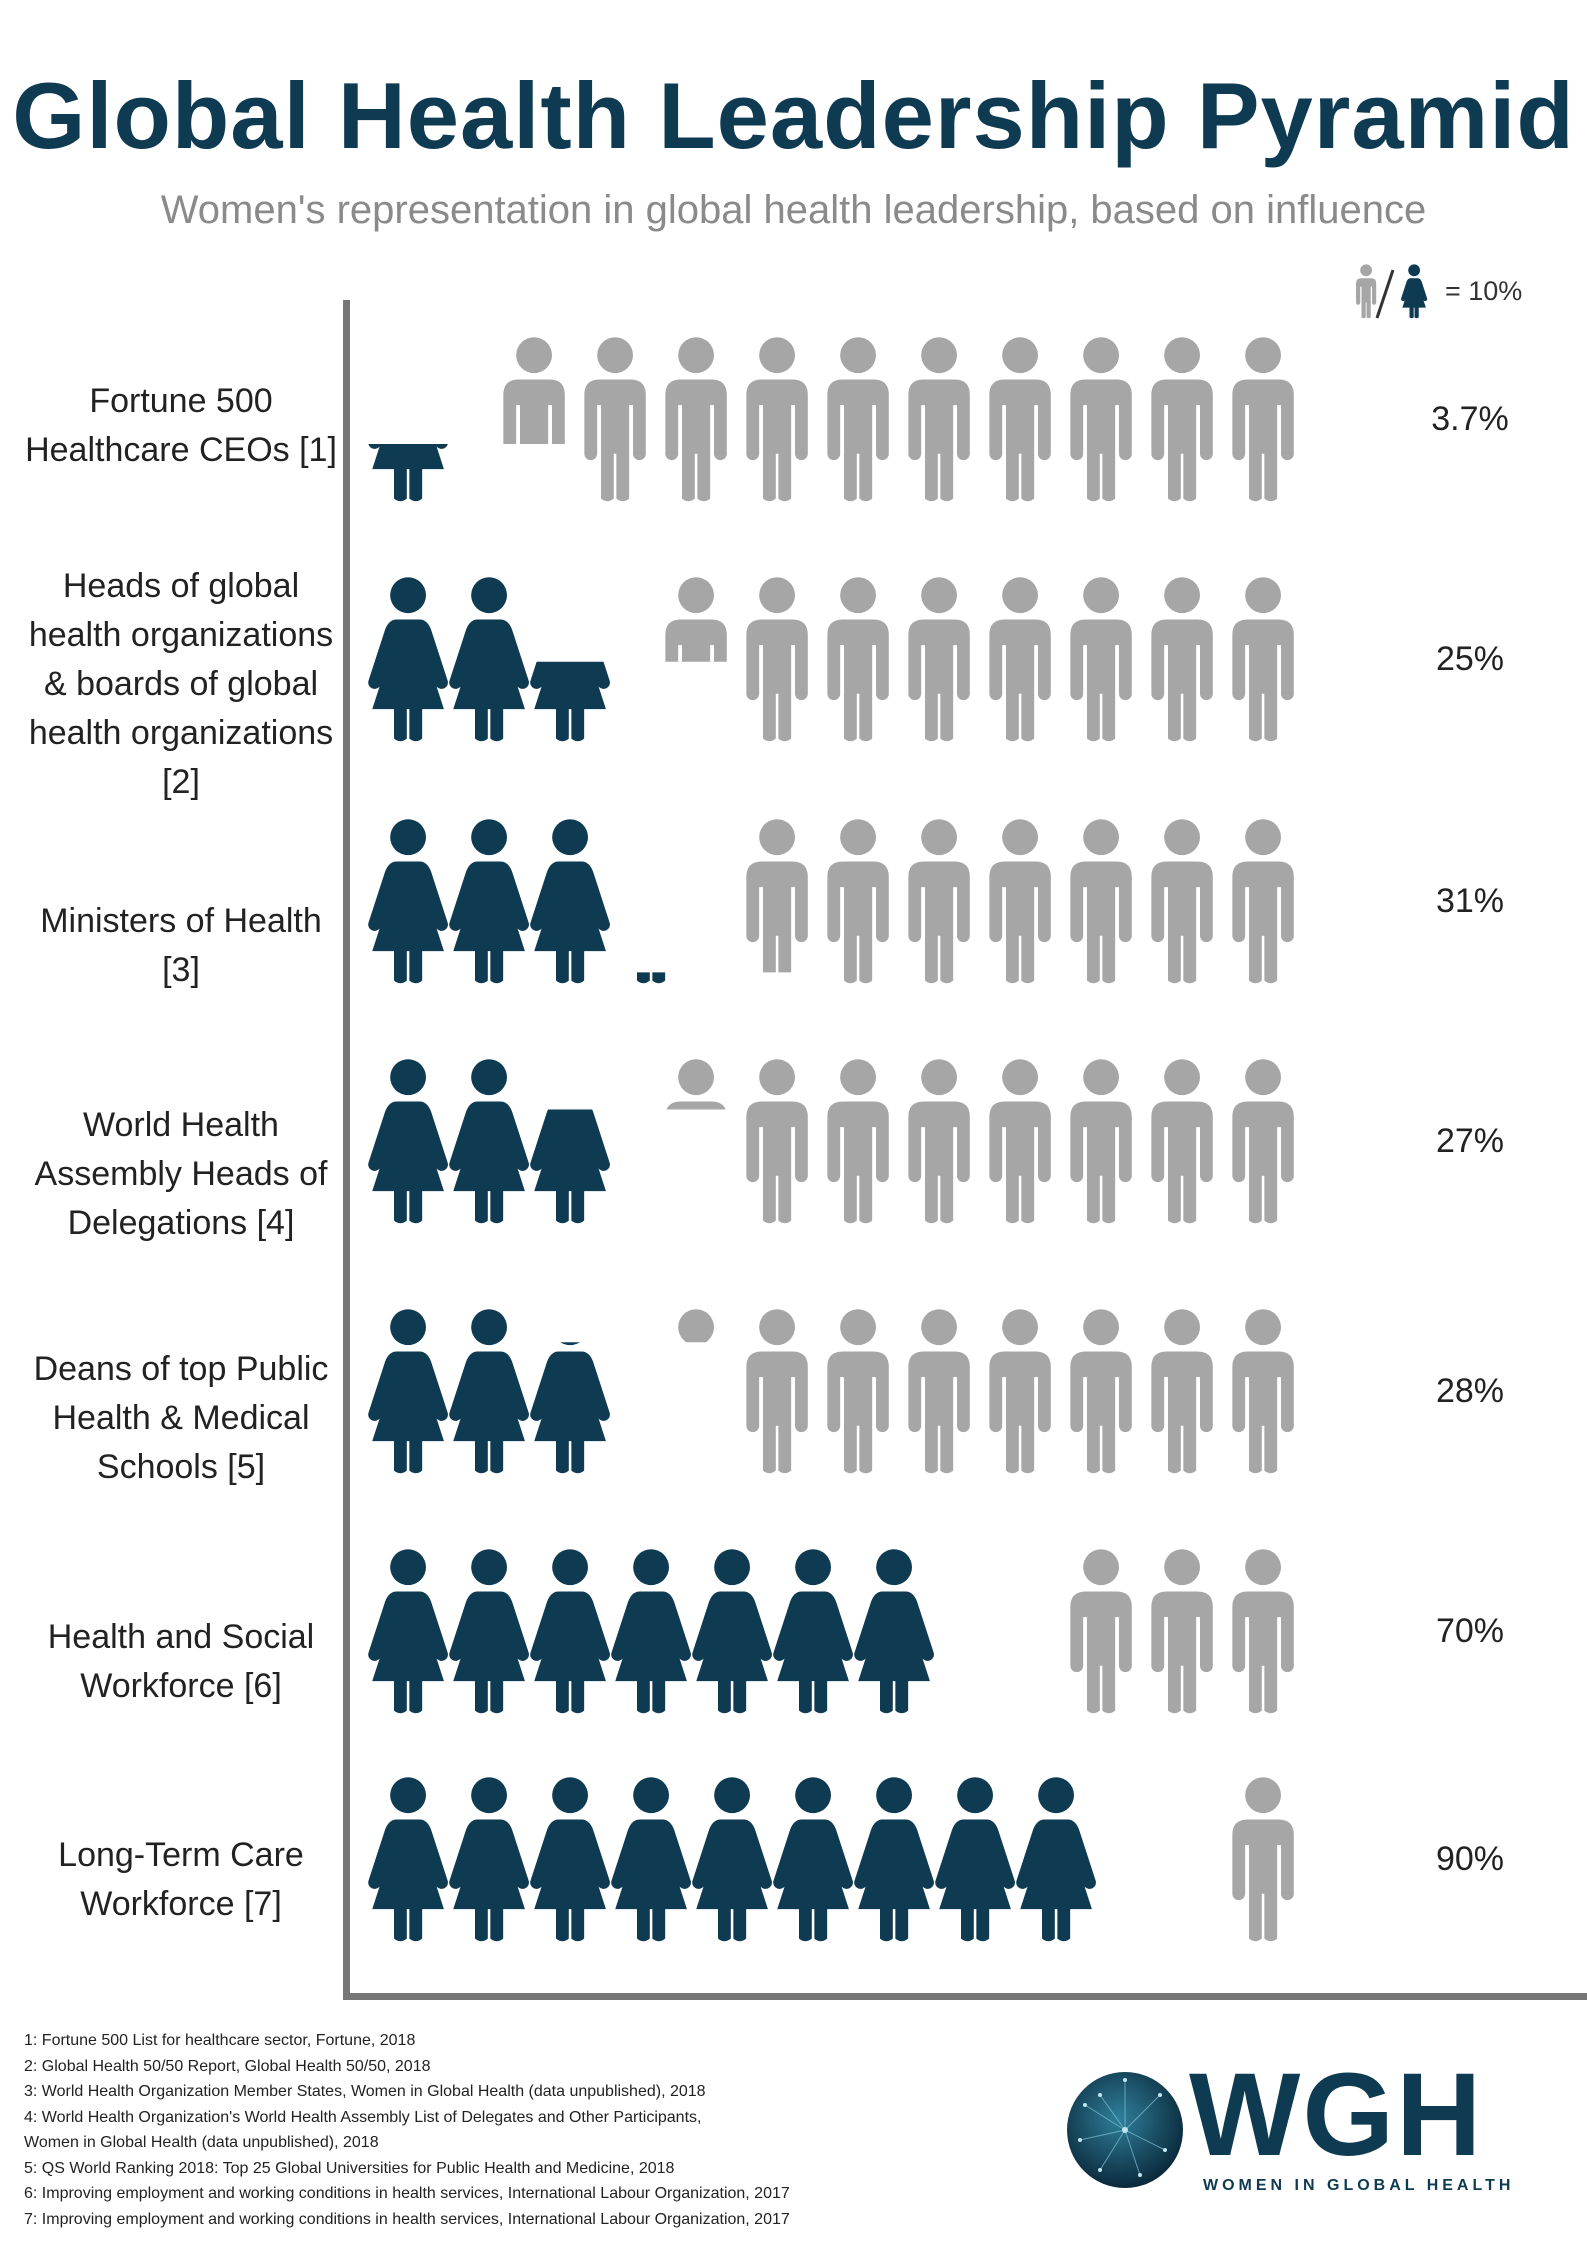  Describe the element at coordinates (965, 1996) in the screenshot. I see `x-axis-line` at that location.